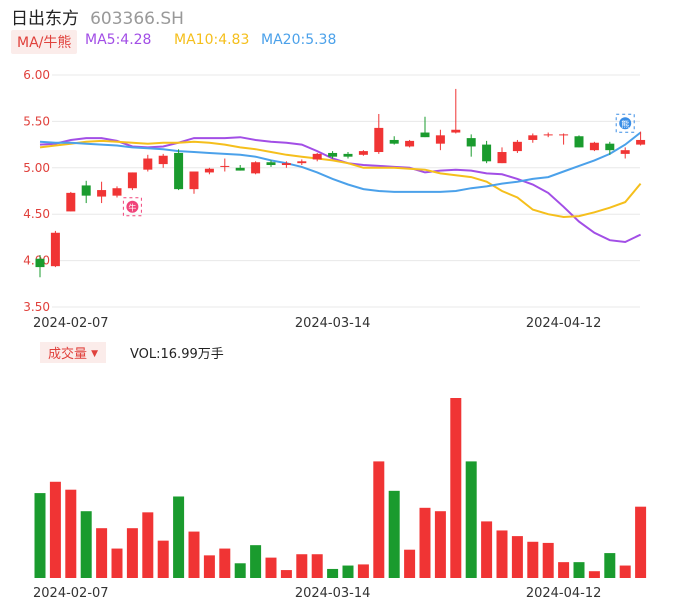 This screenshot has height=606, width=686. I want to click on bear-marker: 熊, so click(625, 123).